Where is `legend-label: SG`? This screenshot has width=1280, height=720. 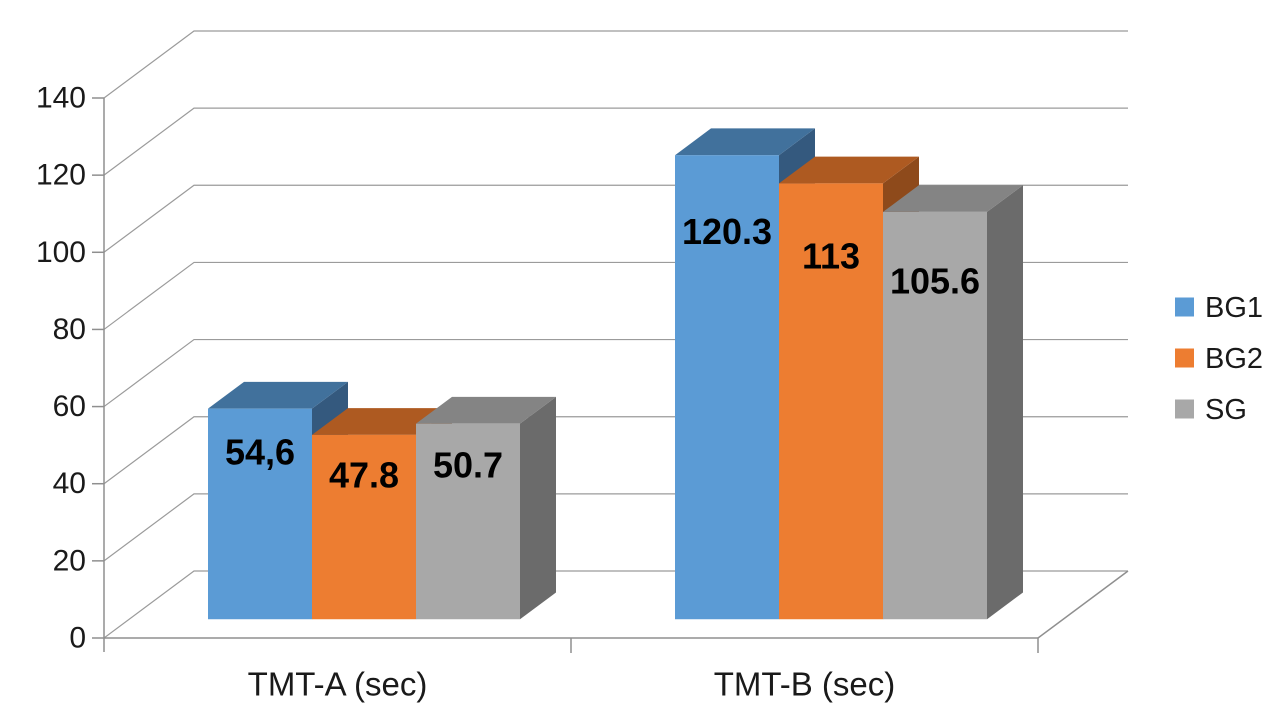
legend-label: SG is located at coordinates (1226, 410).